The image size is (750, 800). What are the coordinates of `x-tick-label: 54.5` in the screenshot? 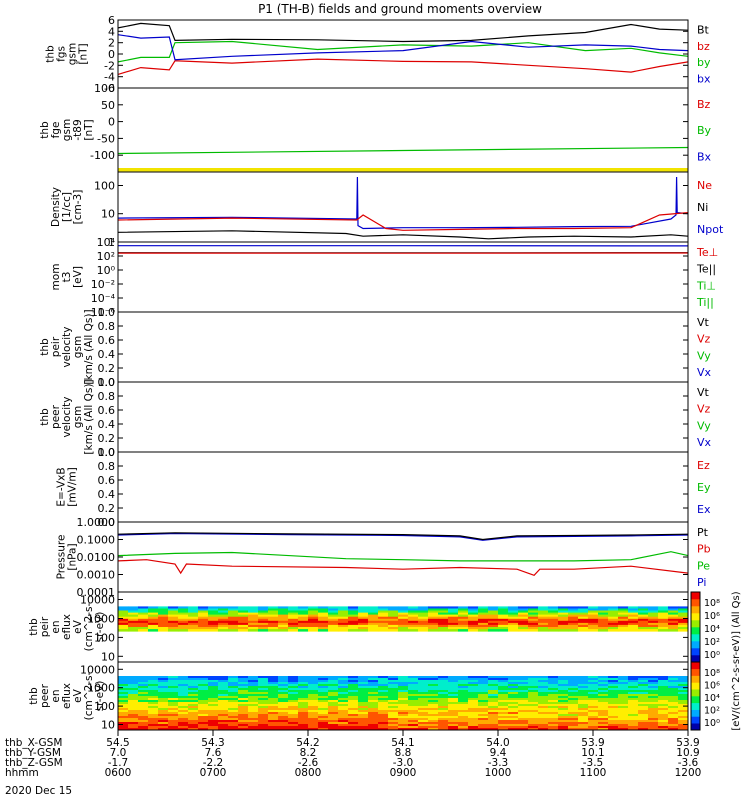 It's located at (117, 743).